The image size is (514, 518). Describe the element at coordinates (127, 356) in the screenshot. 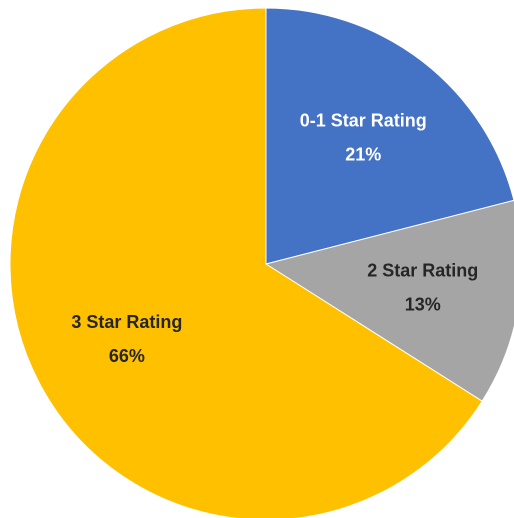

I see `slice-value-label: 66%` at that location.